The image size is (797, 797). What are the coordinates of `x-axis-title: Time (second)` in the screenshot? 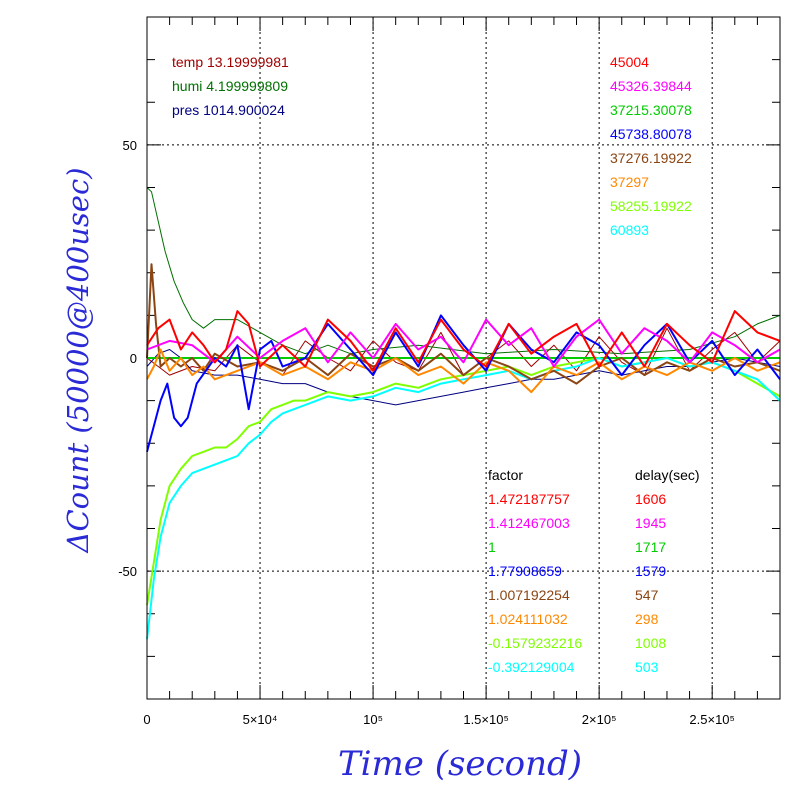 It's located at (460, 764).